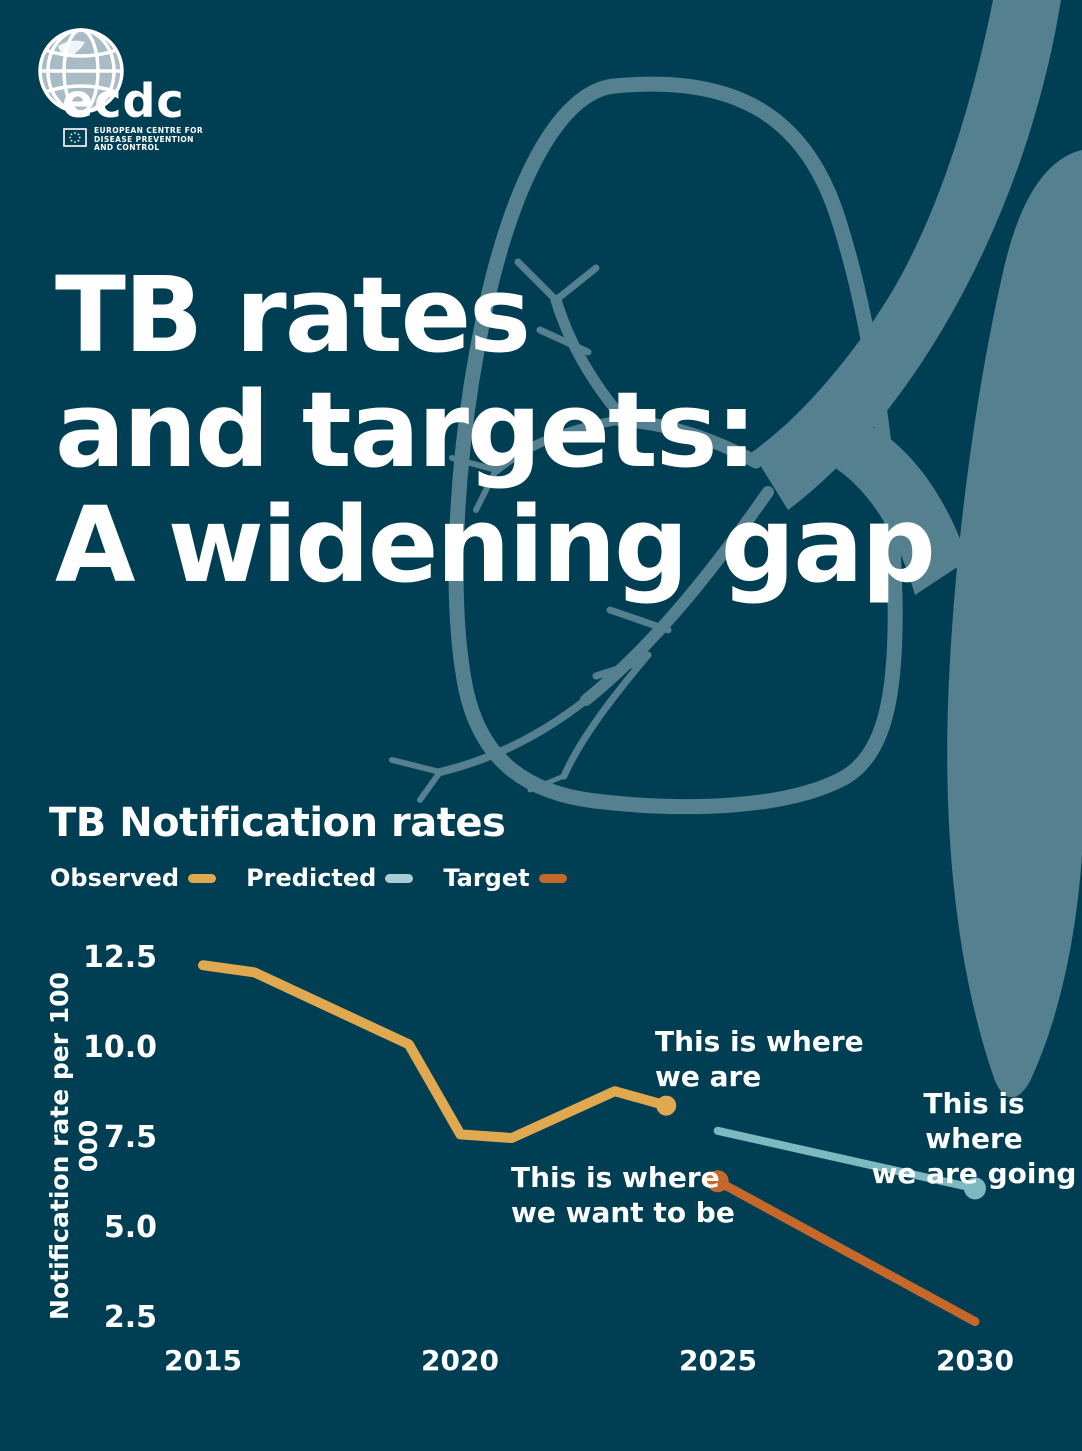 The width and height of the screenshot is (1082, 1451). I want to click on legend-item-predicted: Predicted, so click(330, 878).